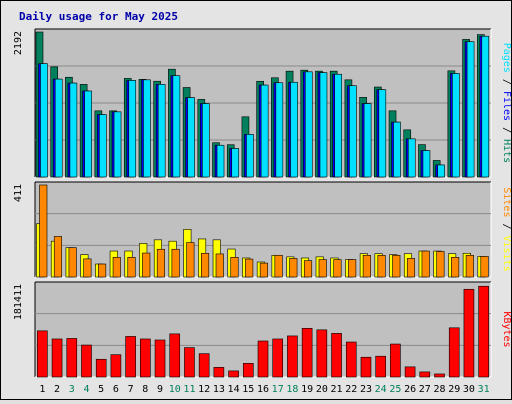 The width and height of the screenshot is (512, 404). Describe the element at coordinates (506, 106) in the screenshot. I see `legend-files: Files` at that location.